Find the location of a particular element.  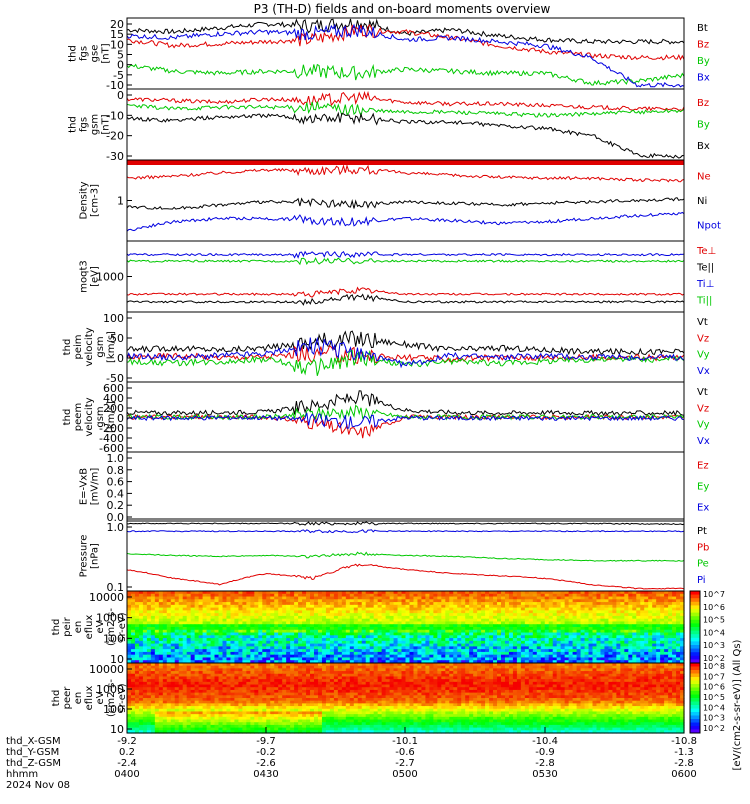

density-flag-bar is located at coordinates (405, 162).